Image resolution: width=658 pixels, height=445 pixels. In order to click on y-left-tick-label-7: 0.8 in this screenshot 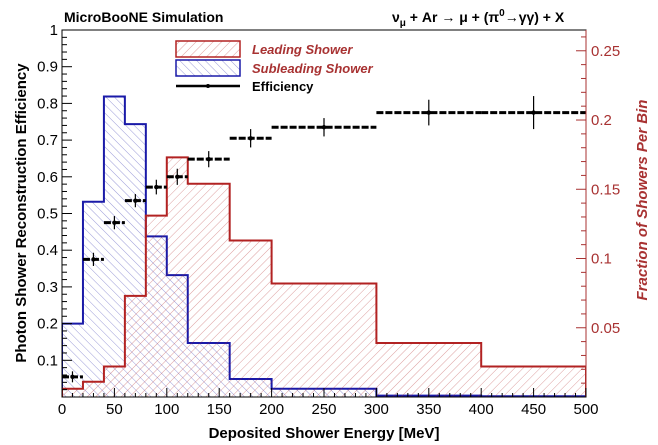, I will do `click(47, 103)`.